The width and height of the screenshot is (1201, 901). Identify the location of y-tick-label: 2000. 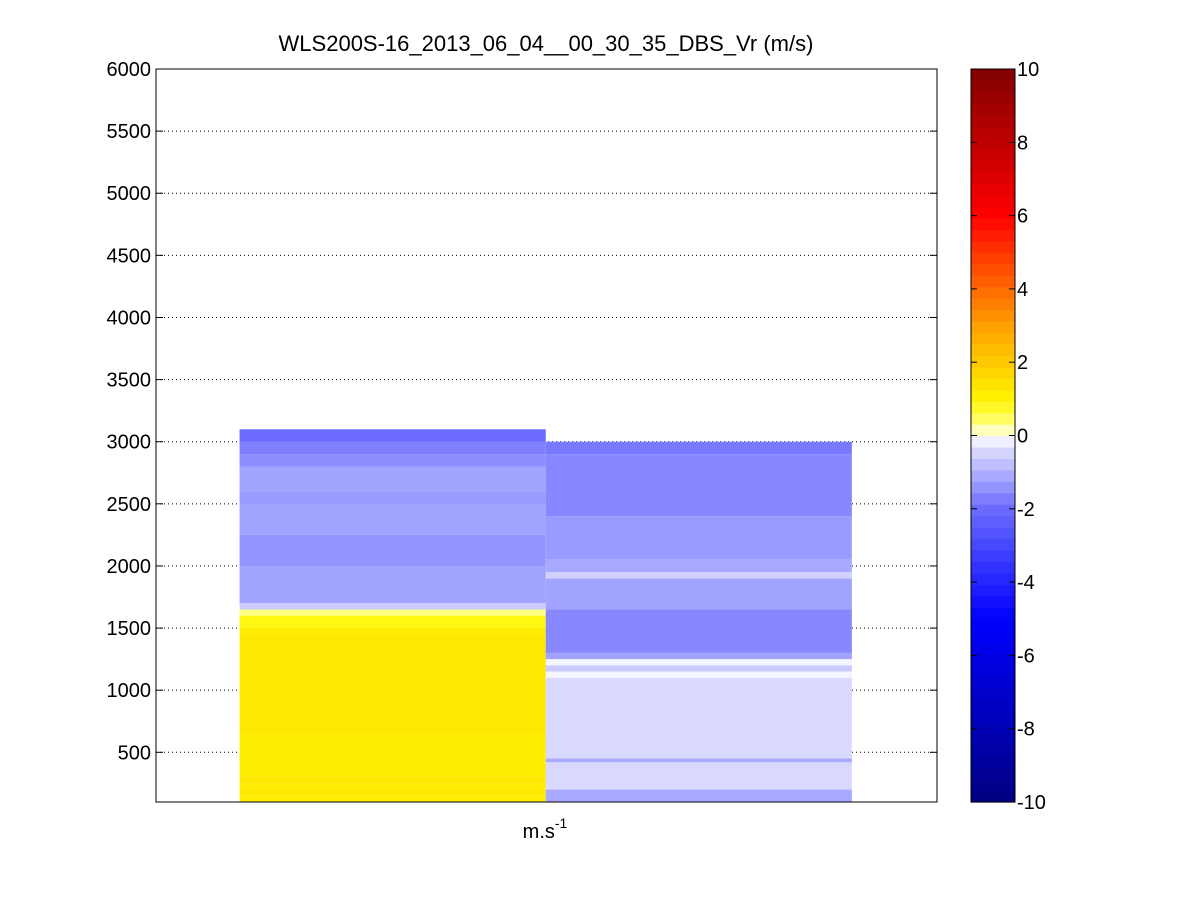
(129, 567).